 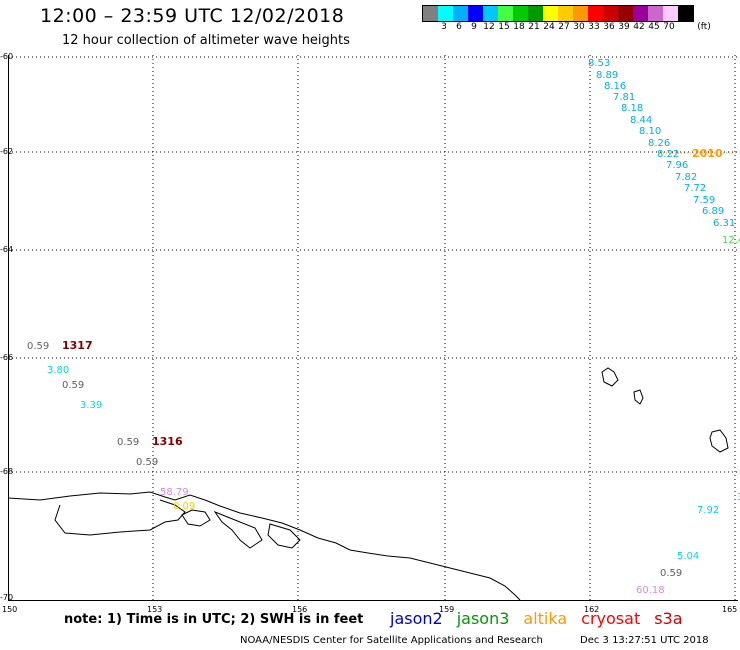 What do you see at coordinates (659, 143) in the screenshot?
I see `wave-height-label: 8.26` at bounding box center [659, 143].